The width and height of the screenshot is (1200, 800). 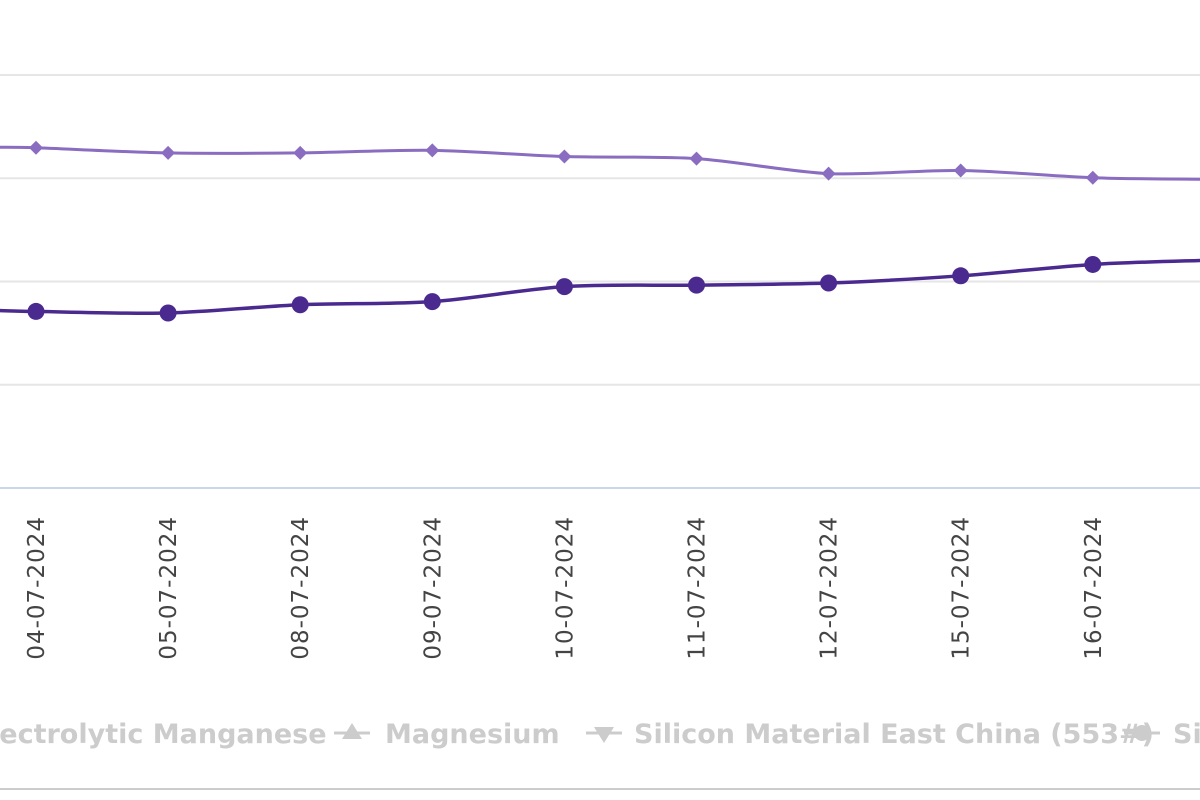 I want to click on series-0-line, so click(x=600, y=163).